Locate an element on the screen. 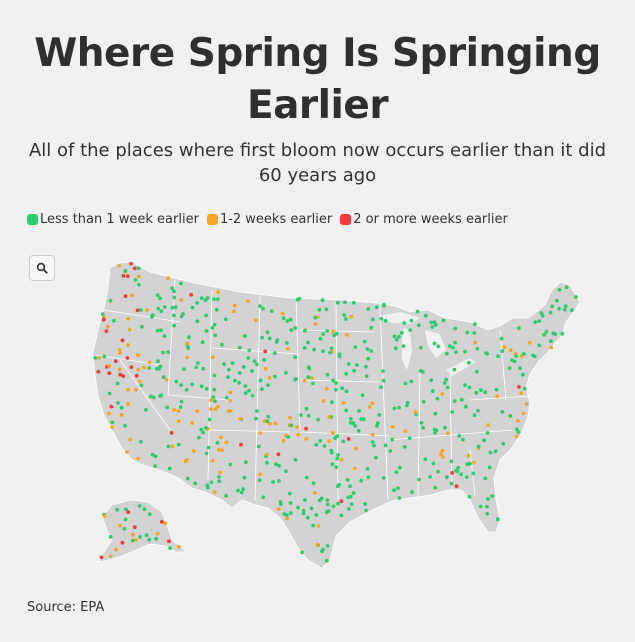 The height and width of the screenshot is (642, 635). legend-label: 2 or more weeks earlier is located at coordinates (430, 219).